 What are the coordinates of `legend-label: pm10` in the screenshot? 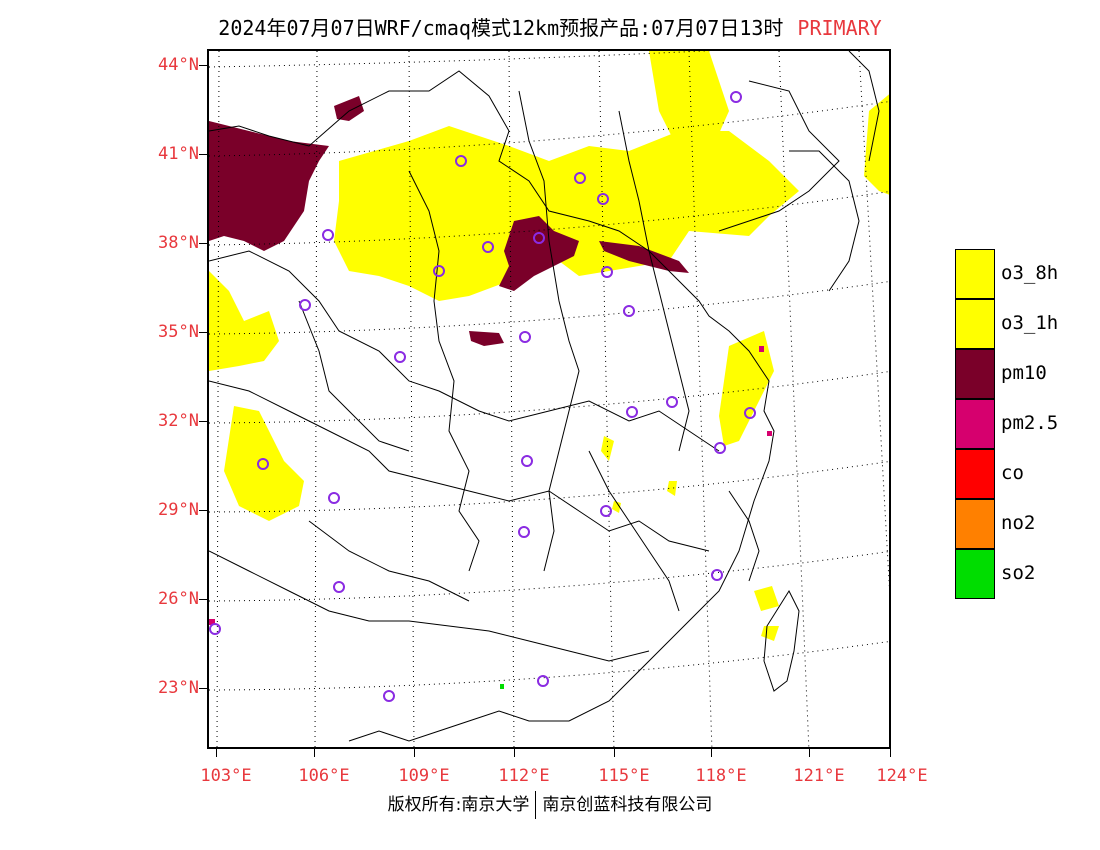 It's located at (1024, 373).